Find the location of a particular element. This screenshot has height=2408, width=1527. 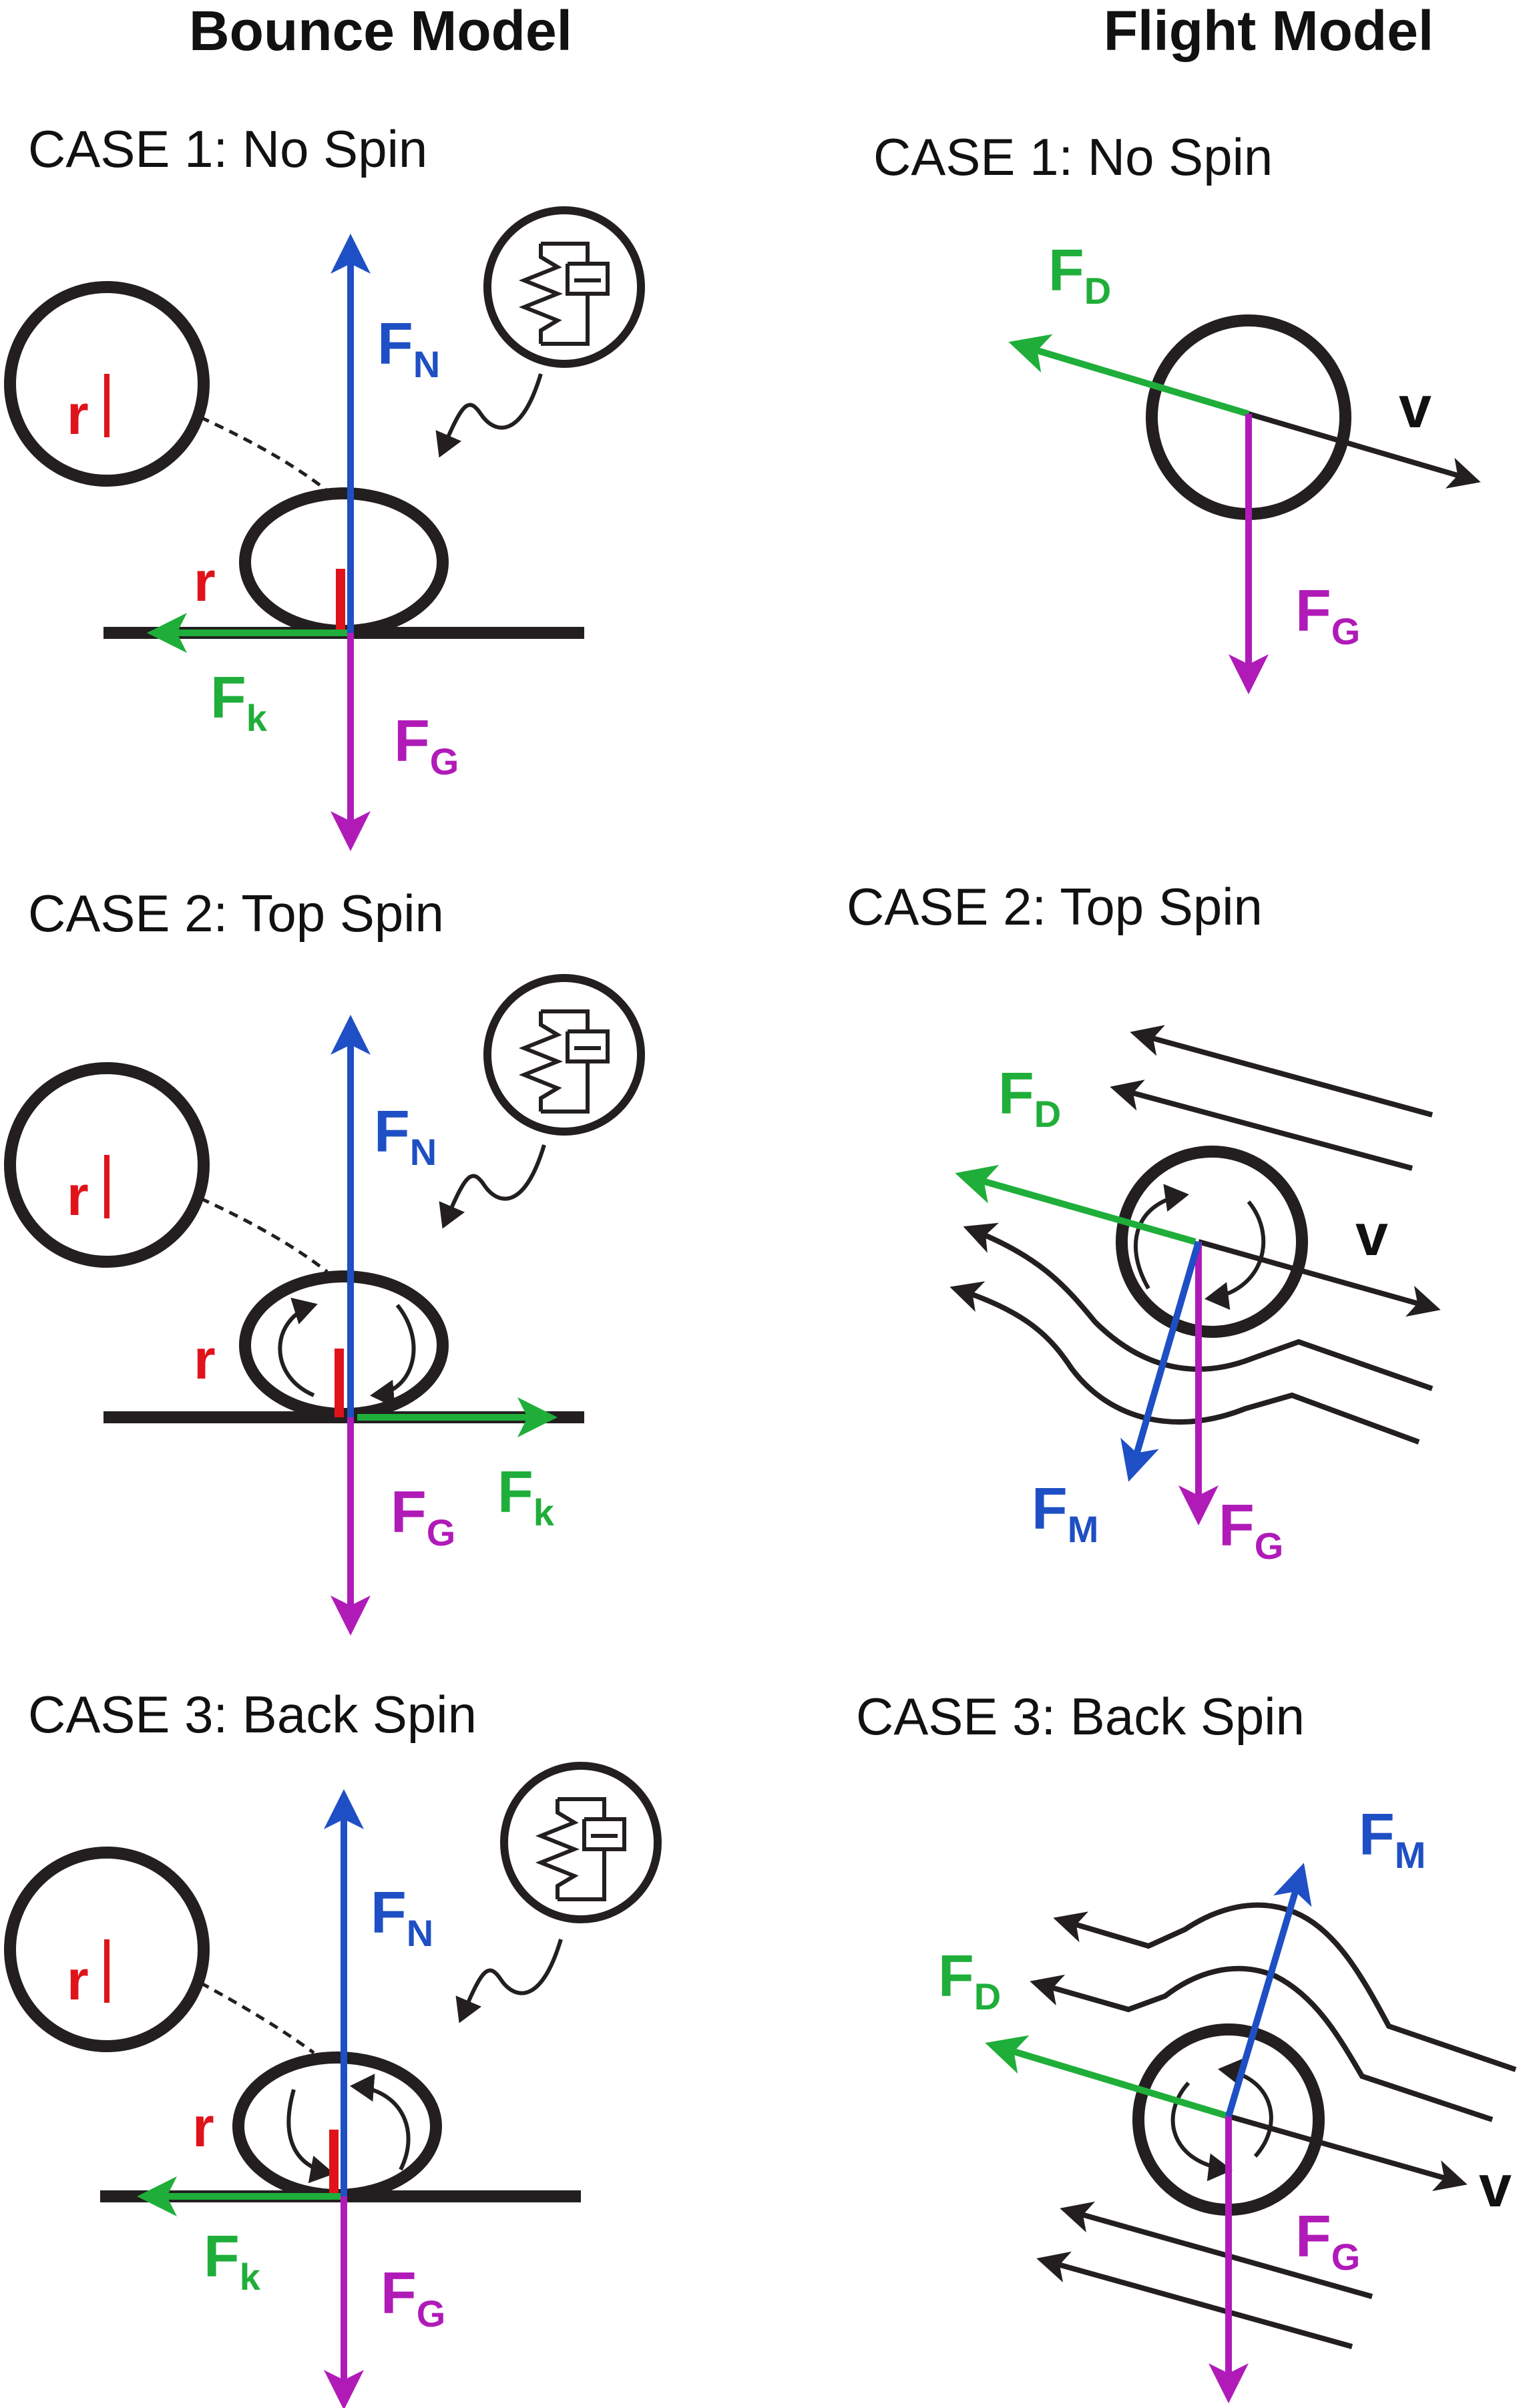

bounce-case3-title: CASE 3: Back Spin is located at coordinates (252, 1714).